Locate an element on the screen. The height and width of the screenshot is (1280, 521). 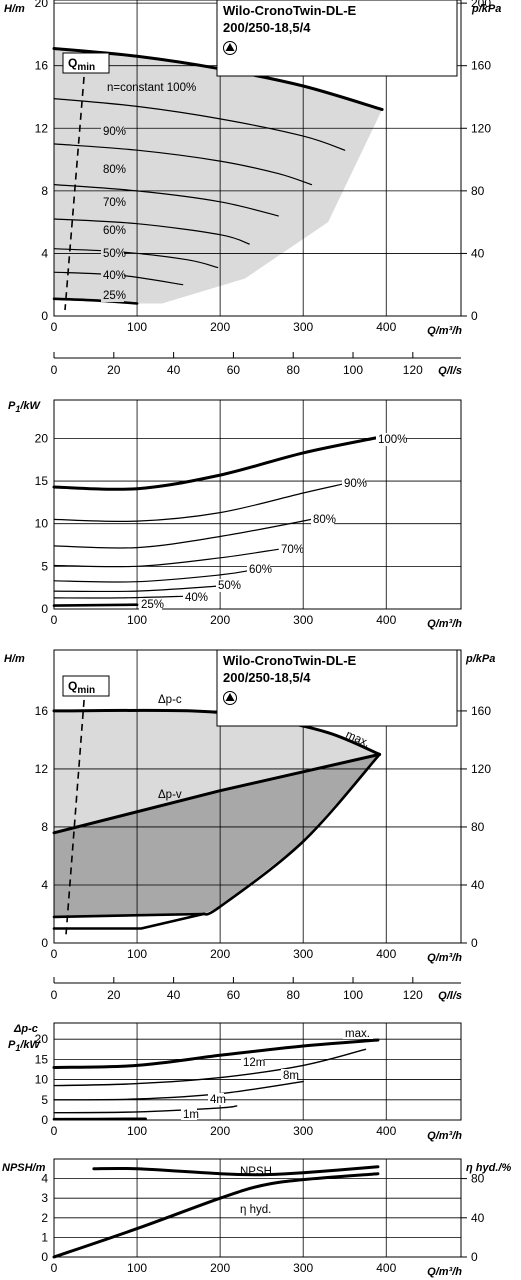
x-tick-label: 400 is located at coordinates (386, 620).